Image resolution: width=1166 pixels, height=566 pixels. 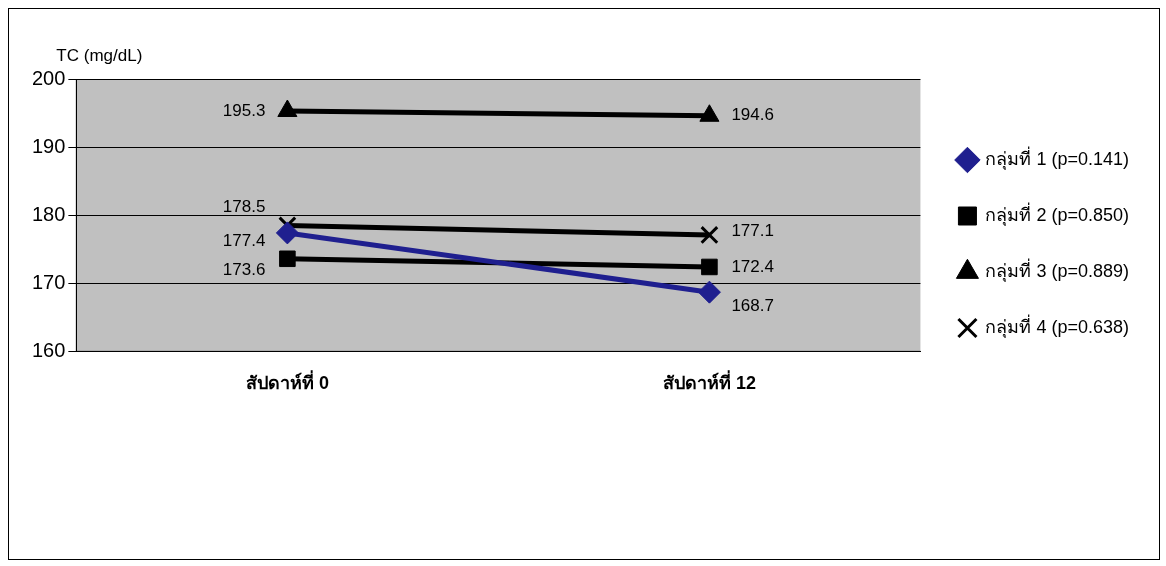 What do you see at coordinates (48, 213) in the screenshot?
I see `y-tick-label: 180` at bounding box center [48, 213].